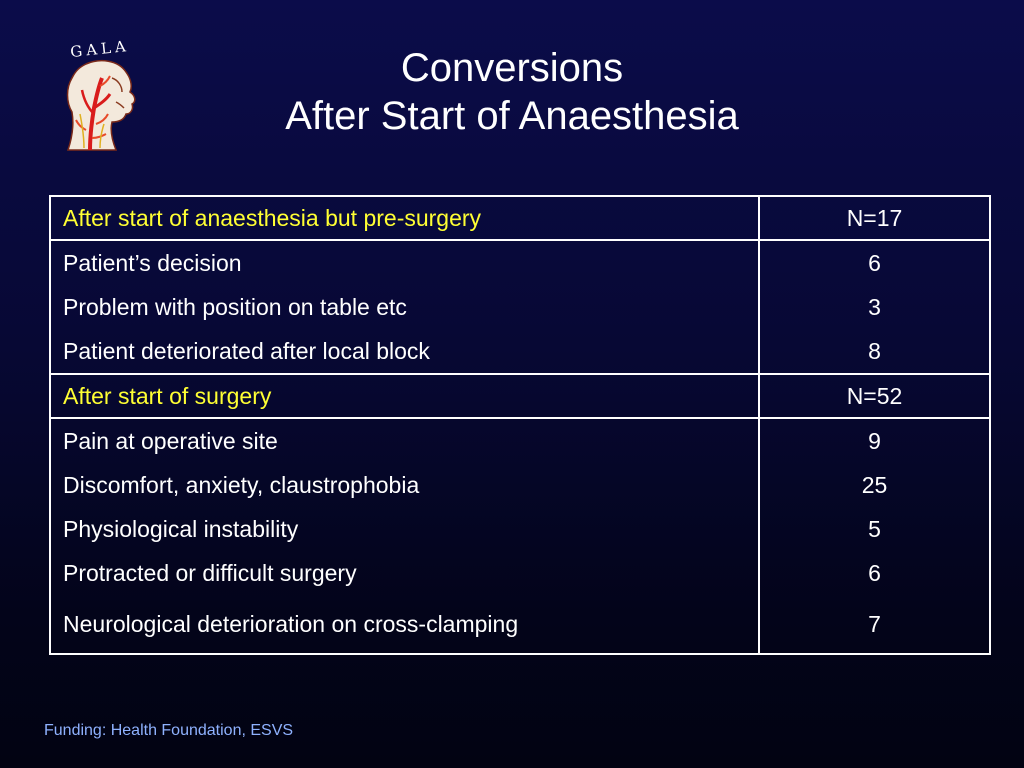  What do you see at coordinates (512, 68) in the screenshot?
I see `title-line-1: Conversions` at bounding box center [512, 68].